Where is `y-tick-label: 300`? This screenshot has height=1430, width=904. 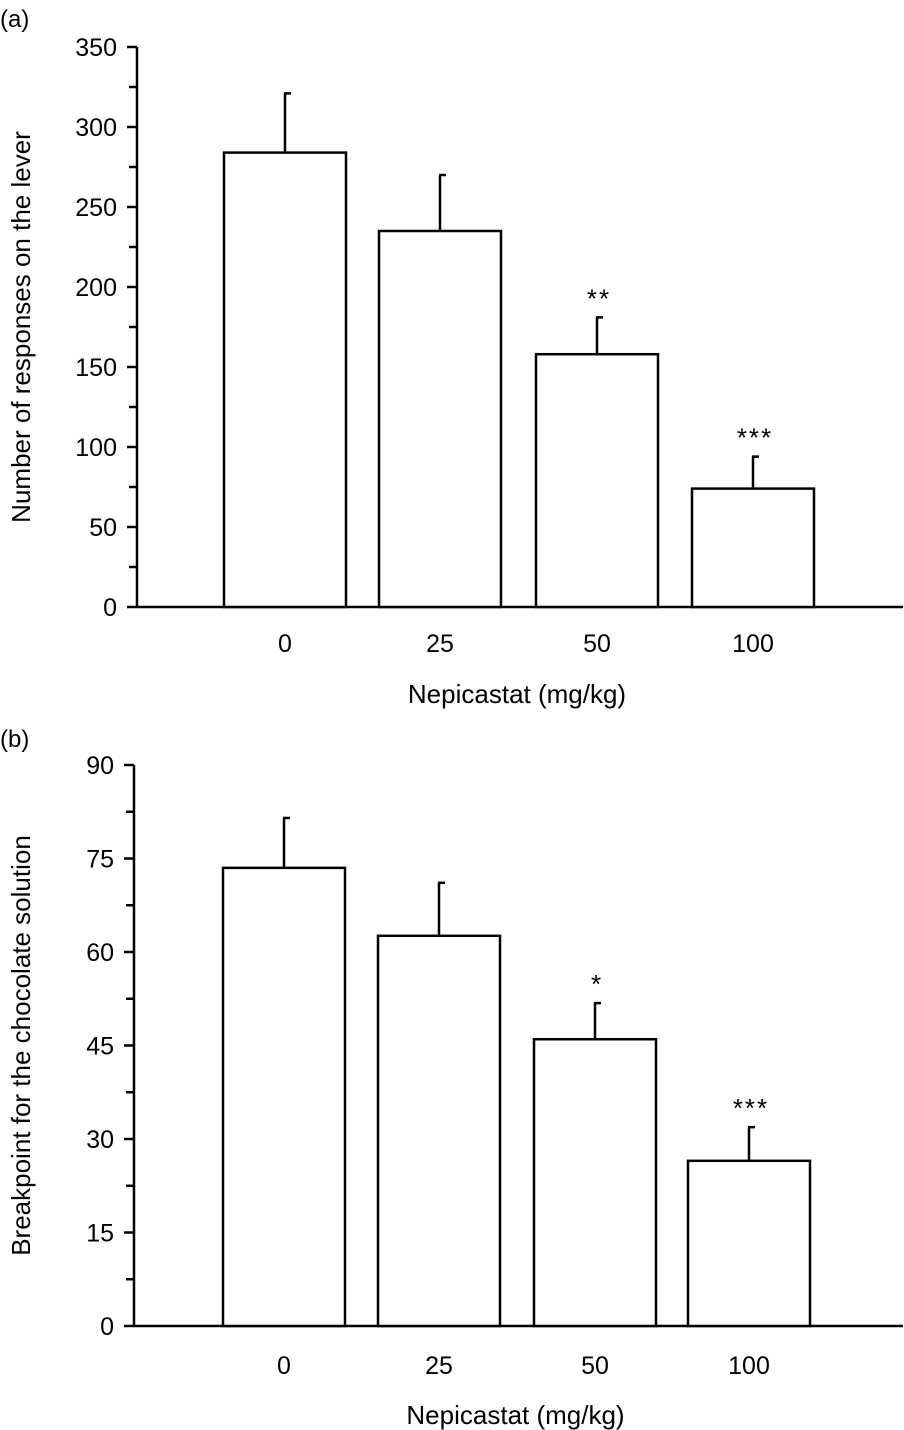 y-tick-label: 300 is located at coordinates (96, 128).